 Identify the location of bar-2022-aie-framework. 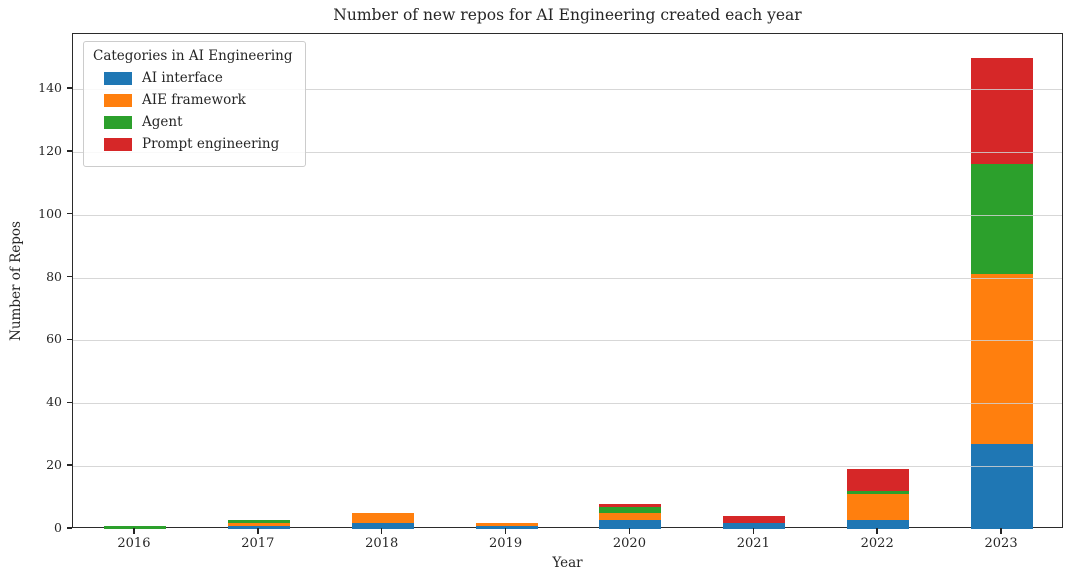
(878, 507).